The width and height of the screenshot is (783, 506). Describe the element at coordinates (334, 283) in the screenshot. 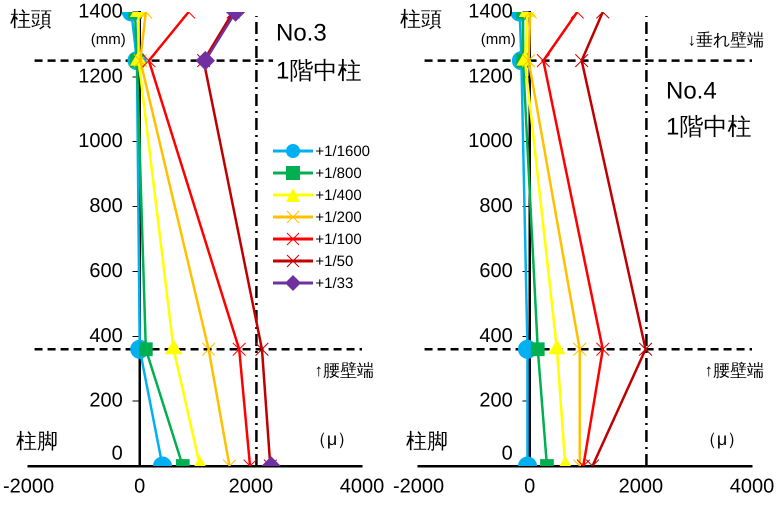

I see `legend-label: +1/33` at that location.